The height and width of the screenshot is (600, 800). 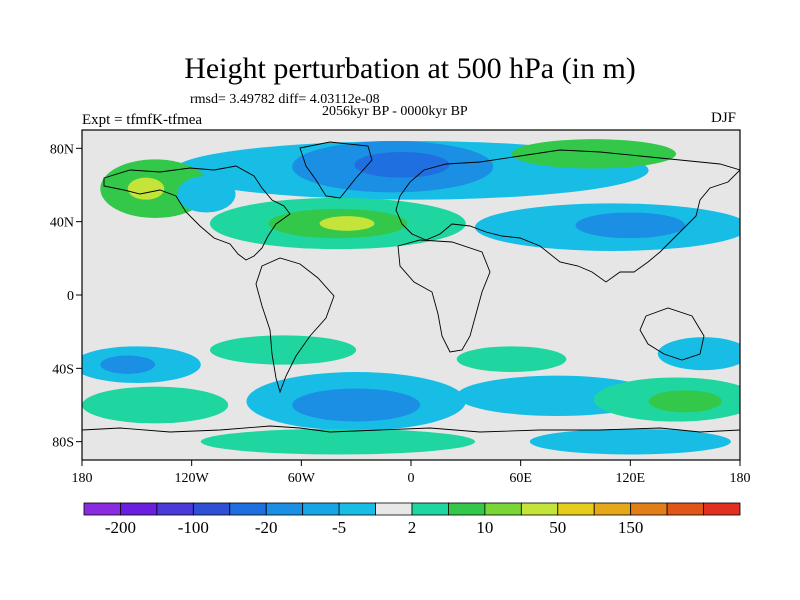 What do you see at coordinates (62, 149) in the screenshot?
I see `lat-tick-label: 80N` at bounding box center [62, 149].